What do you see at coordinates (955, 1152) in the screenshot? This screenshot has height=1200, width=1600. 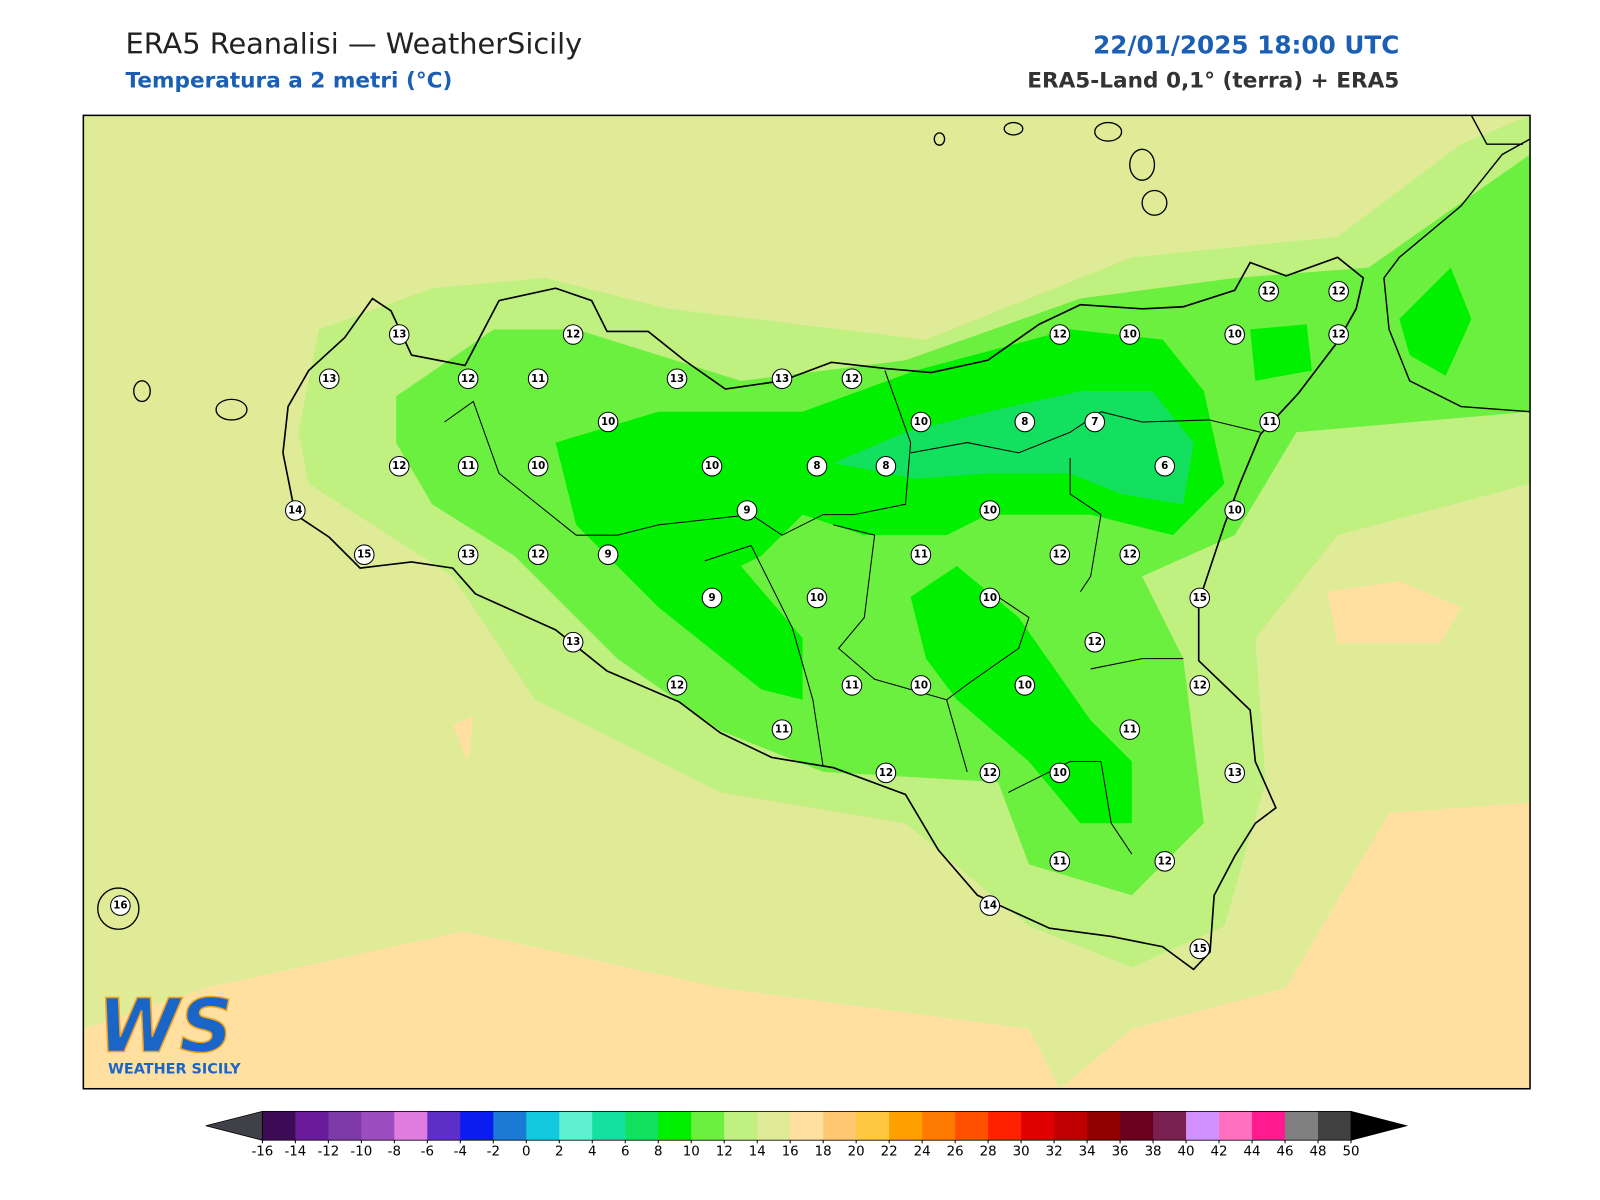 I see `colorbar-tick-label: 26` at bounding box center [955, 1152].